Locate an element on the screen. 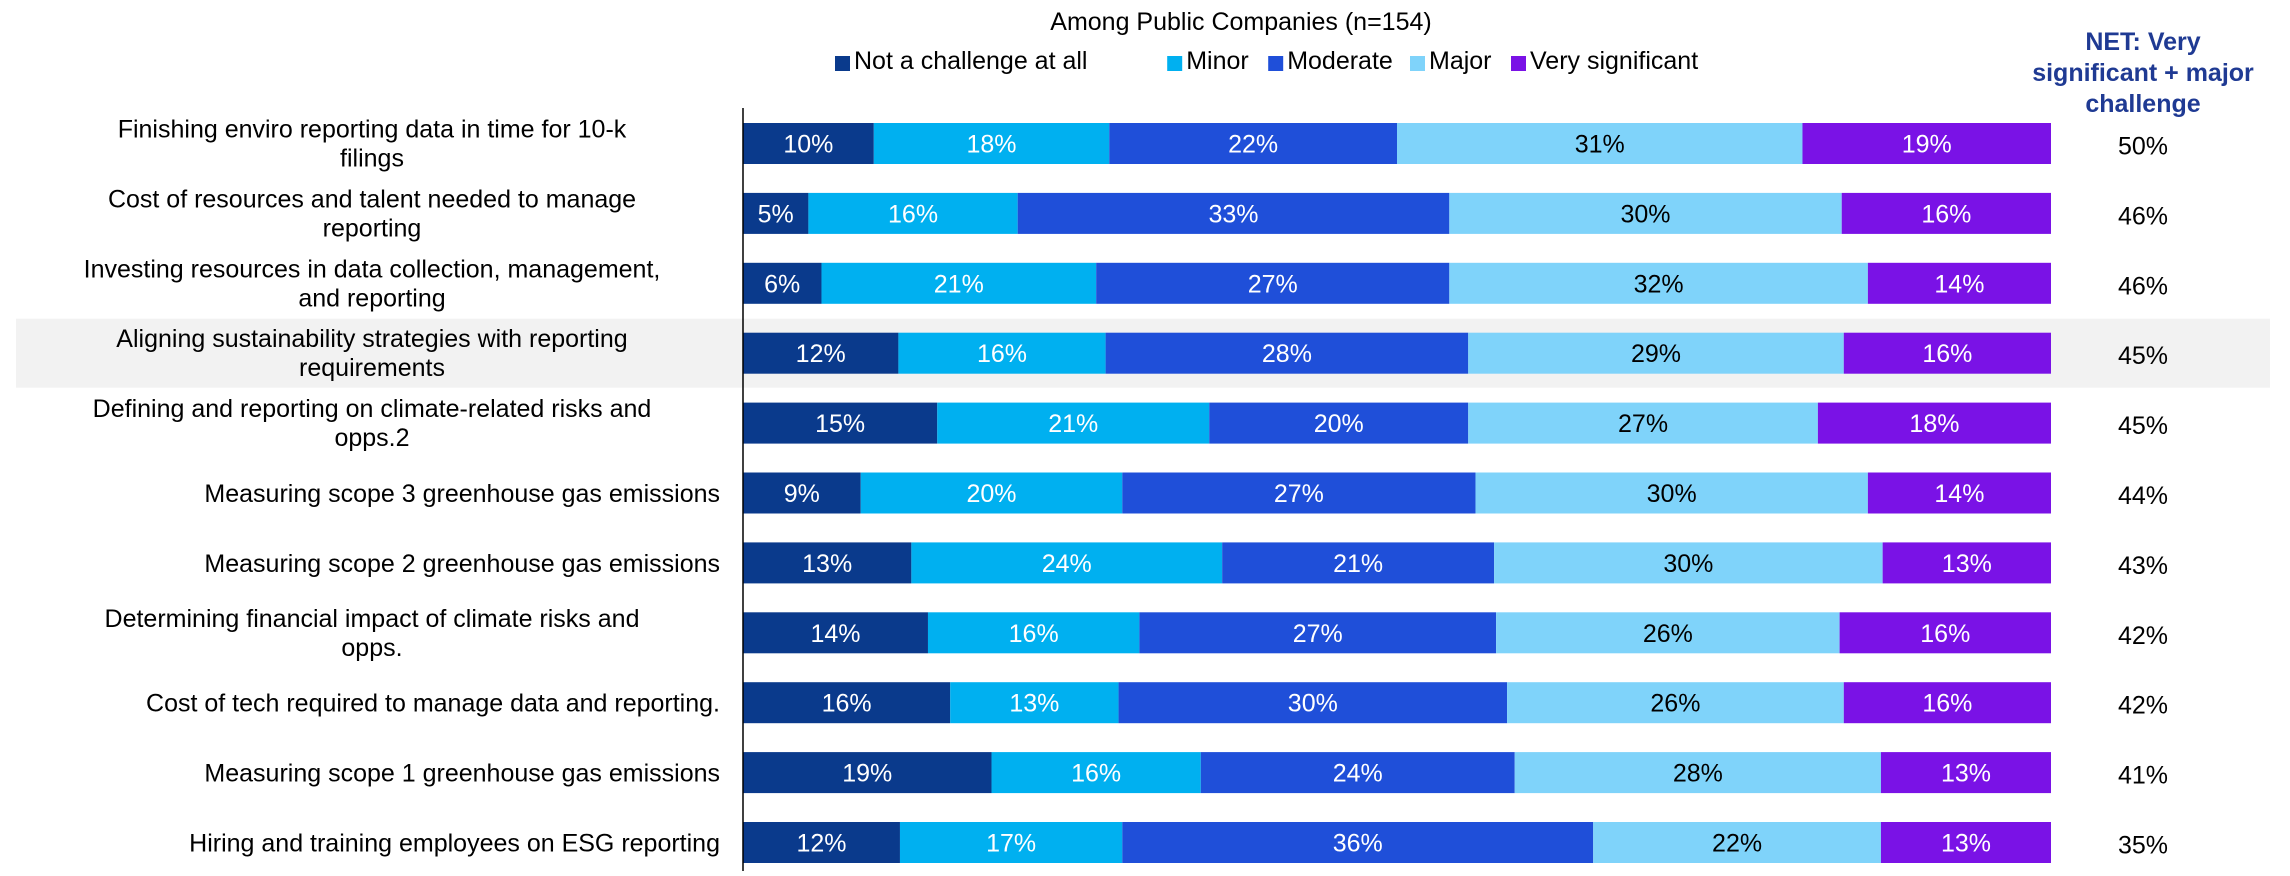 Image resolution: width=2290 pixels, height=876 pixels. bar-value-label: 36% is located at coordinates (1358, 844).